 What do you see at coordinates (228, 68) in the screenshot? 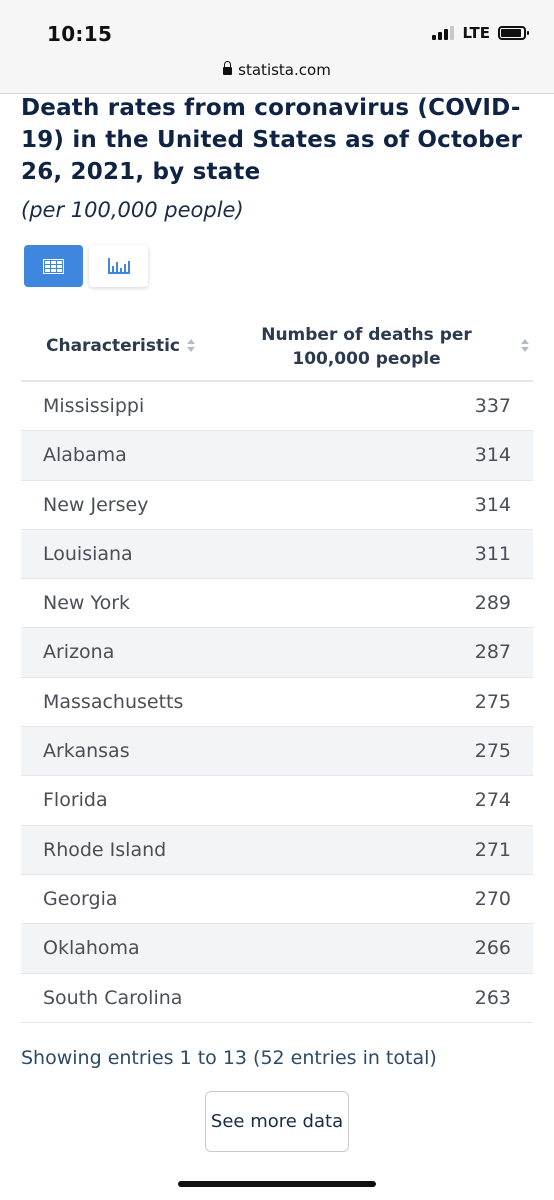
I see `lock-icon` at bounding box center [228, 68].